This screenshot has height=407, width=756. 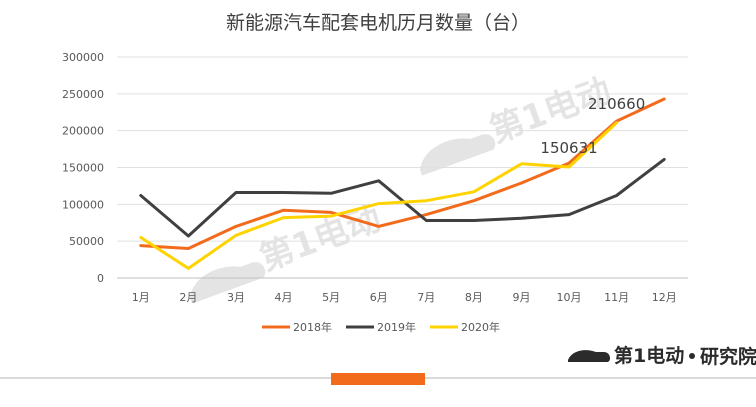 What do you see at coordinates (83, 131) in the screenshot?
I see `y-tick-label: 200000` at bounding box center [83, 131].